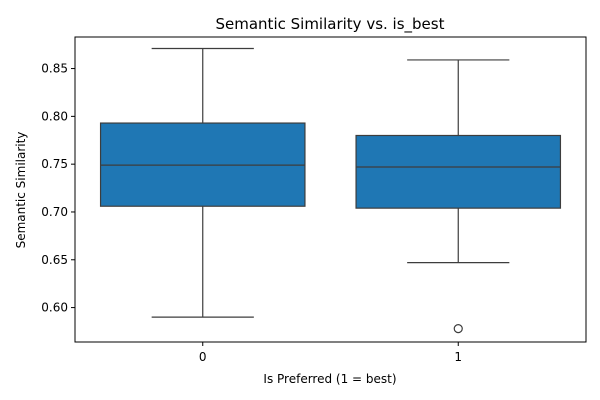  What do you see at coordinates (458, 357) in the screenshot?
I see `x-tick-label: 1` at bounding box center [458, 357].